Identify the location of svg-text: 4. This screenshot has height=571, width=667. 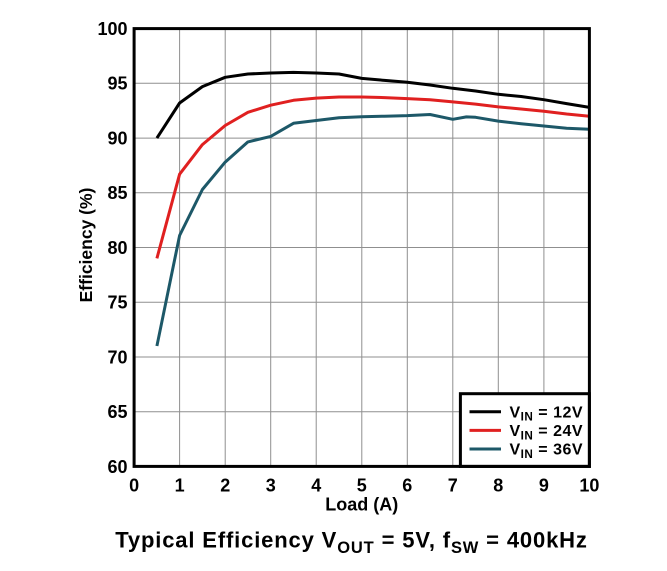
(316, 486).